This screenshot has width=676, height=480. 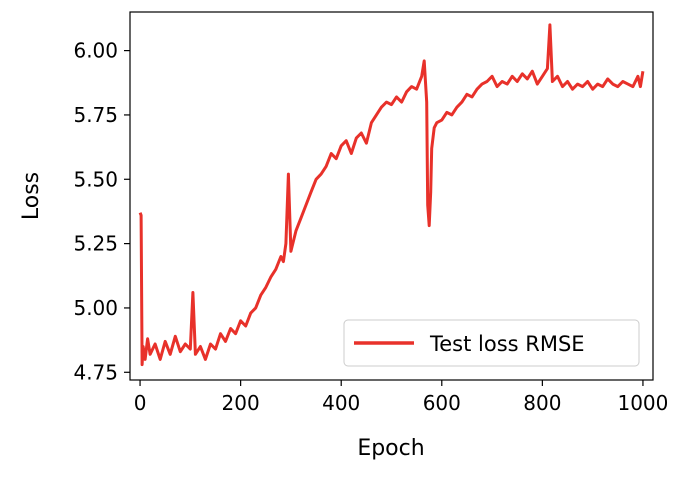 I want to click on legend: Test loss RMSE, so click(x=491, y=343).